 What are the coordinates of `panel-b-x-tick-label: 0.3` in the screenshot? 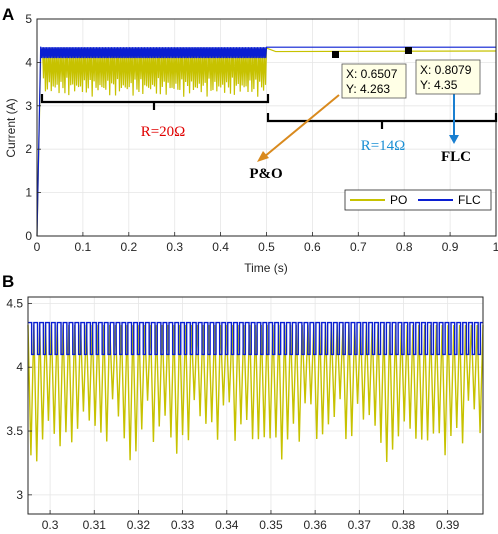 It's located at (50, 525).